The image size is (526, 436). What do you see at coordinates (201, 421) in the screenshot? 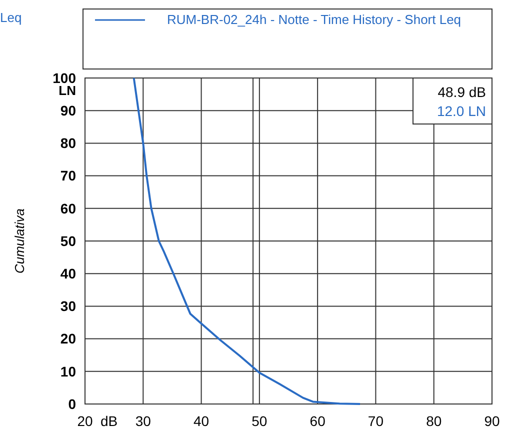
I see `x-tick-label: 40` at bounding box center [201, 421].